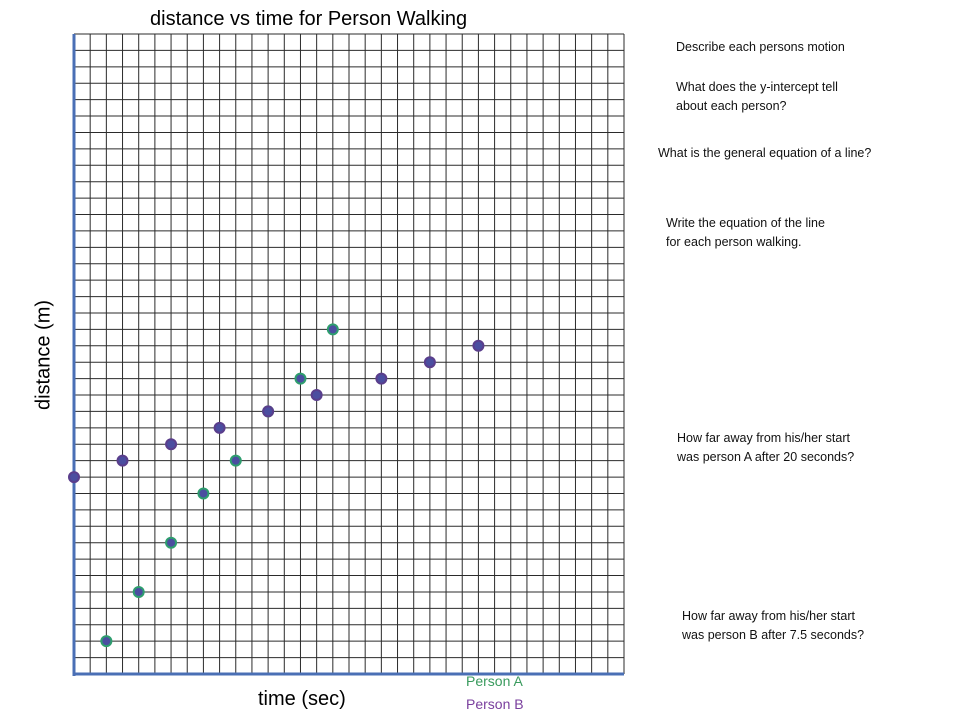 The image size is (960, 720). Describe the element at coordinates (302, 699) in the screenshot. I see `x-axis-label: time (sec)` at that location.